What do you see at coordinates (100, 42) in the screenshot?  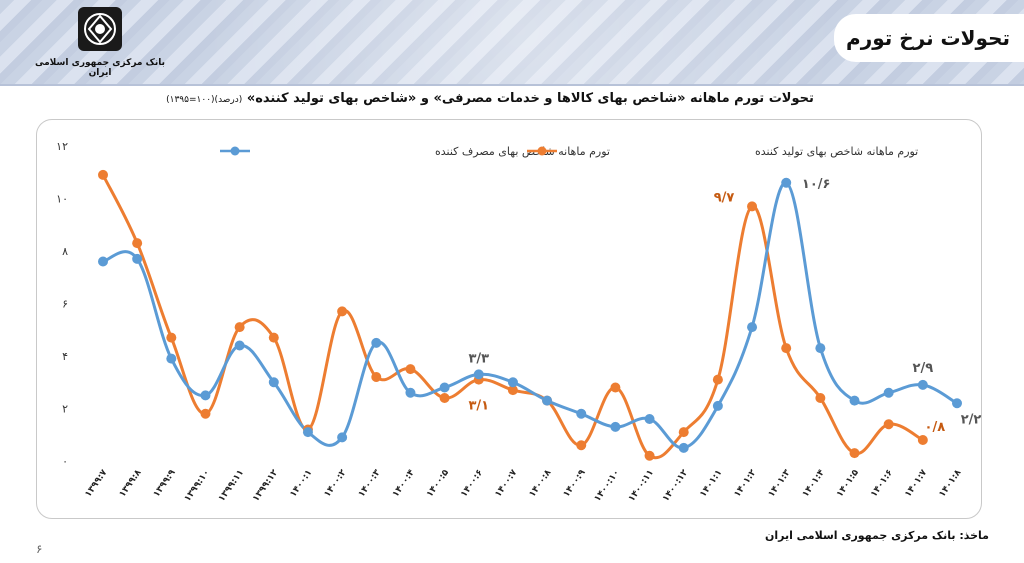 I see `bank-logo-block: بانک مرکزی جمهوری اسلامی ایران` at bounding box center [100, 42].